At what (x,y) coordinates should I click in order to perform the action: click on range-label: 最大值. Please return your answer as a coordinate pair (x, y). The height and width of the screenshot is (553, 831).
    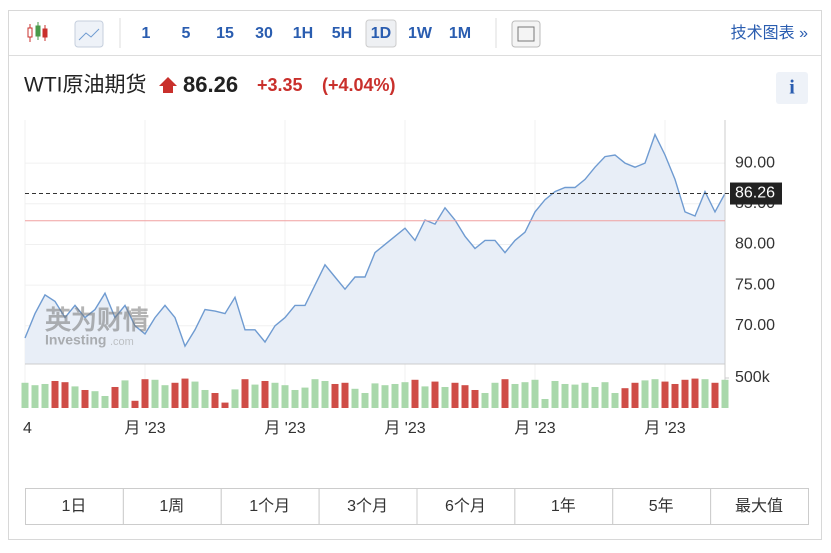
    Looking at the image, I should click on (759, 506).